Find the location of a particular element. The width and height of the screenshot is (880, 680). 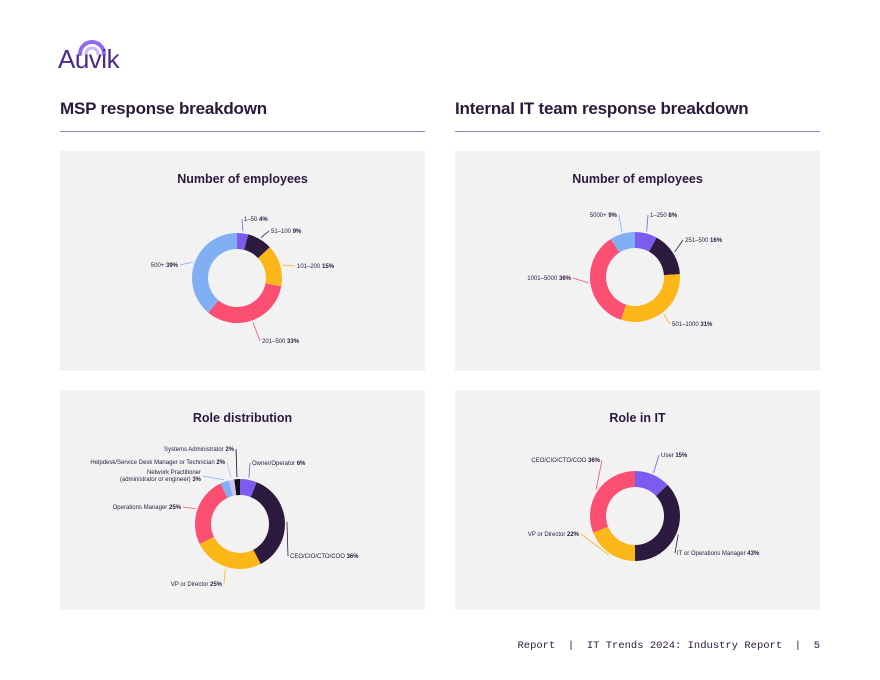

slice-label: Systems Administrator 2% is located at coordinates (199, 450).